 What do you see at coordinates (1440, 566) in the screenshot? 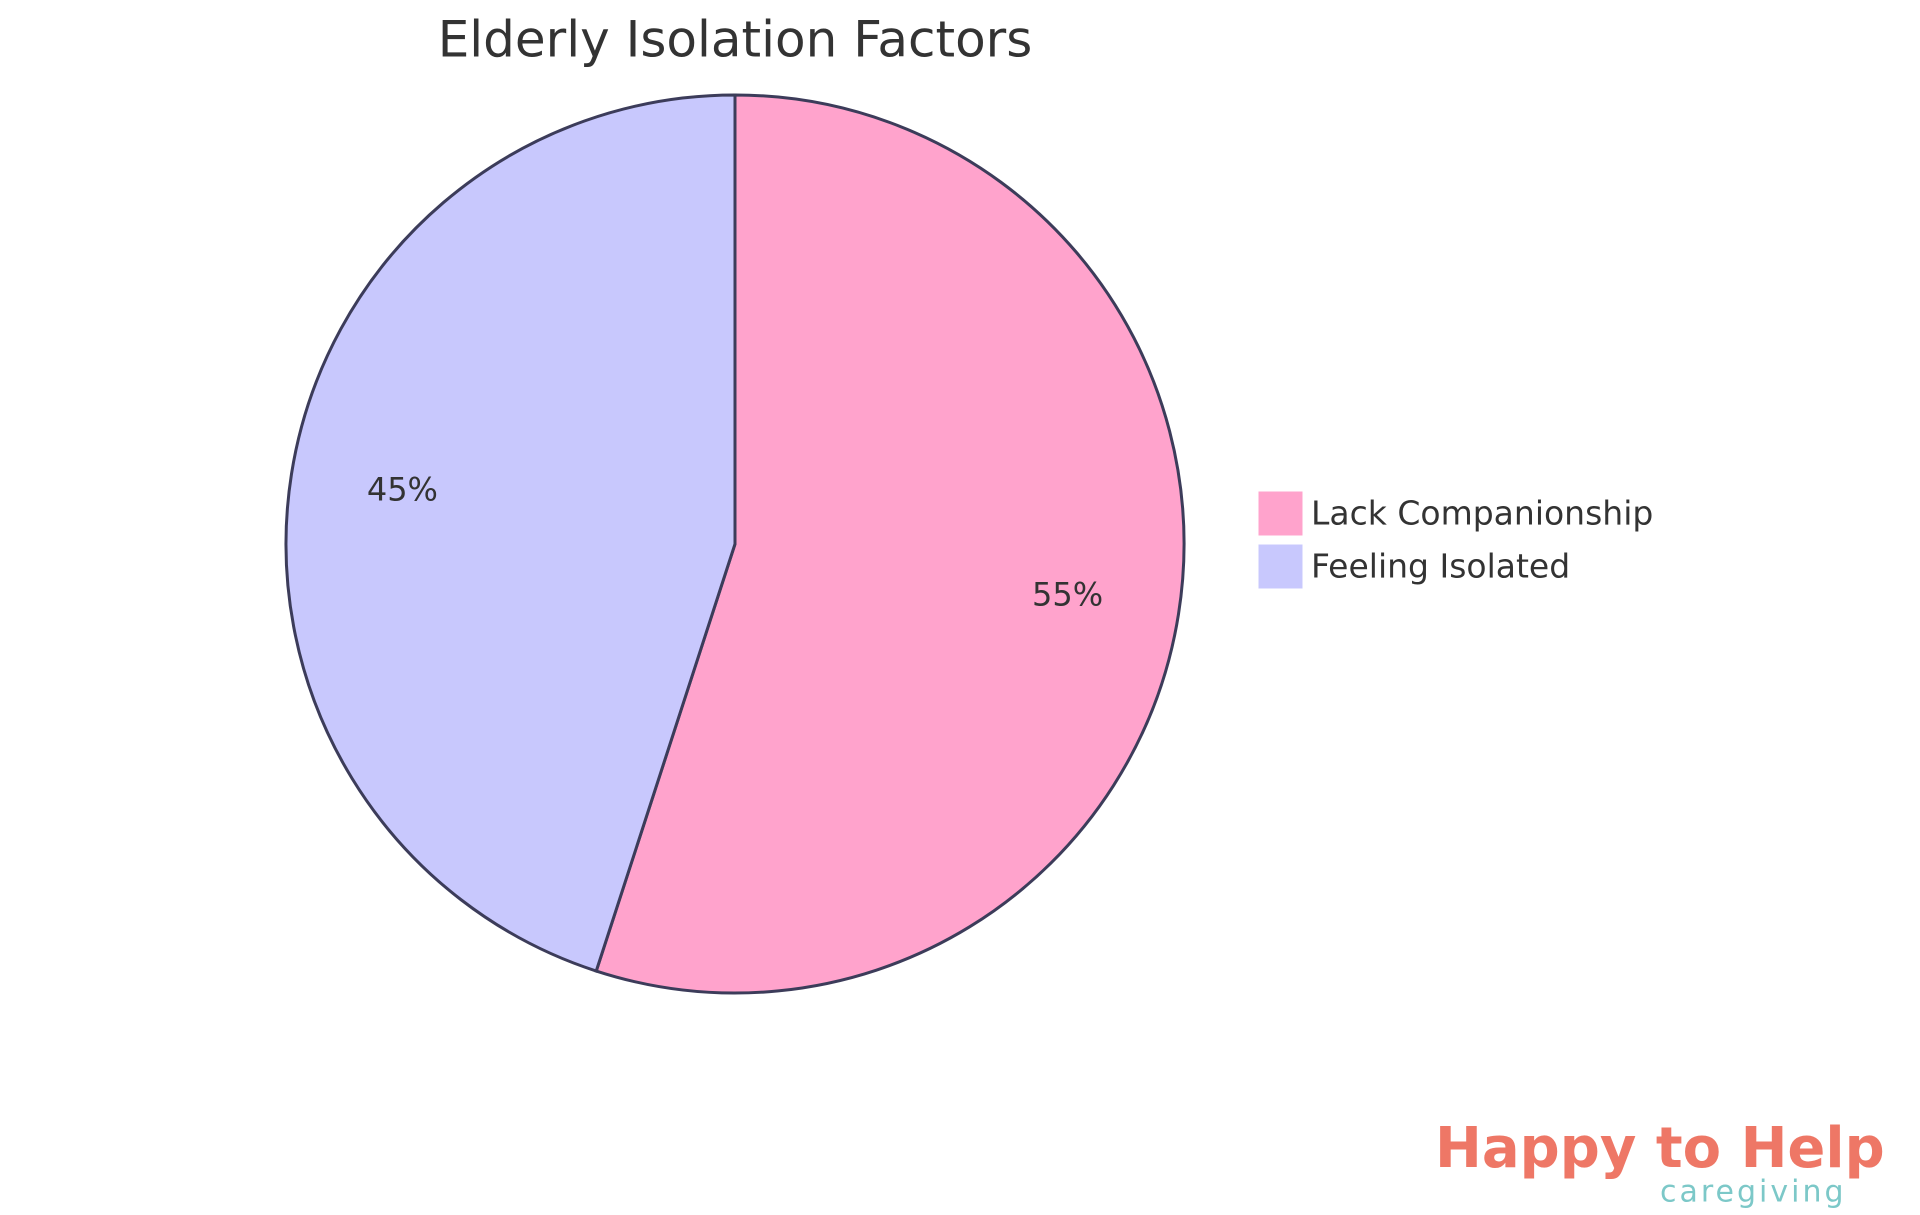
I see `legend-label: Feeling Isolated` at bounding box center [1440, 566].